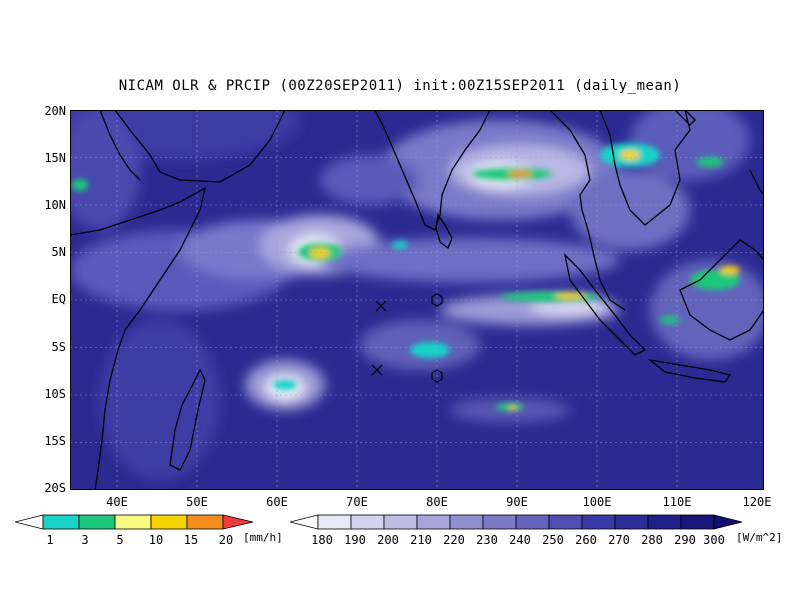  What do you see at coordinates (759, 537) in the screenshot?
I see `olr-cb-unit: [W/m^2]` at bounding box center [759, 537].